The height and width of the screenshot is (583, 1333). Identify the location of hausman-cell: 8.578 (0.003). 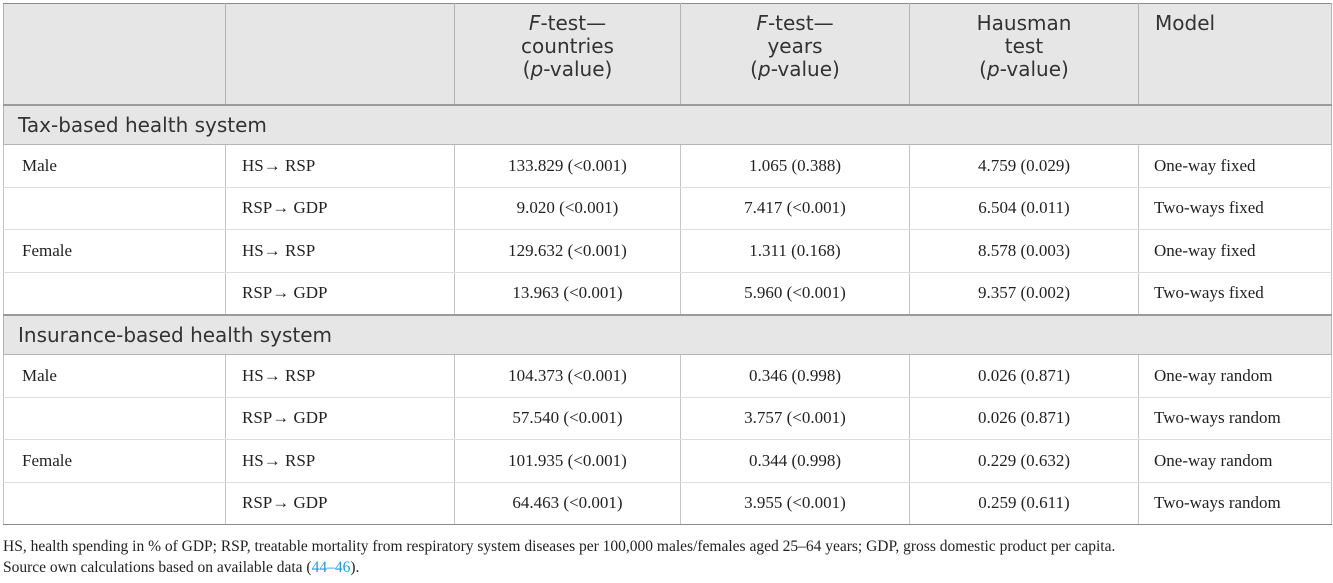
(1024, 251).